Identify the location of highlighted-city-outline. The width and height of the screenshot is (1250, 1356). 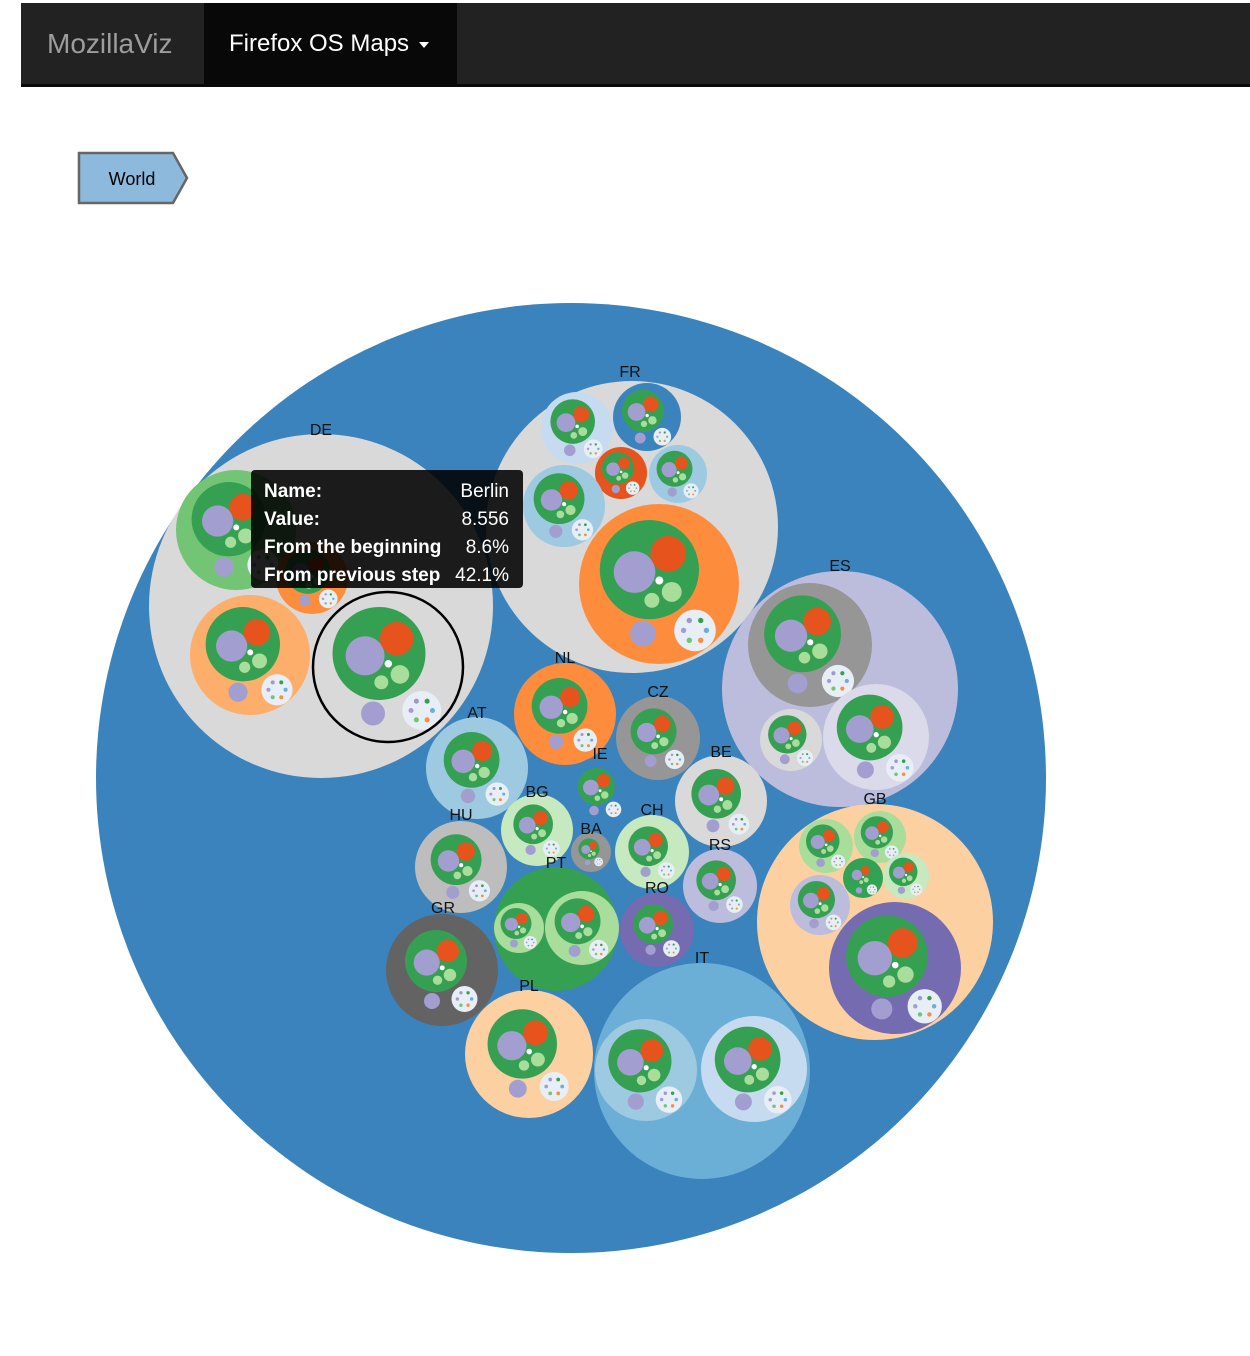
(388, 667).